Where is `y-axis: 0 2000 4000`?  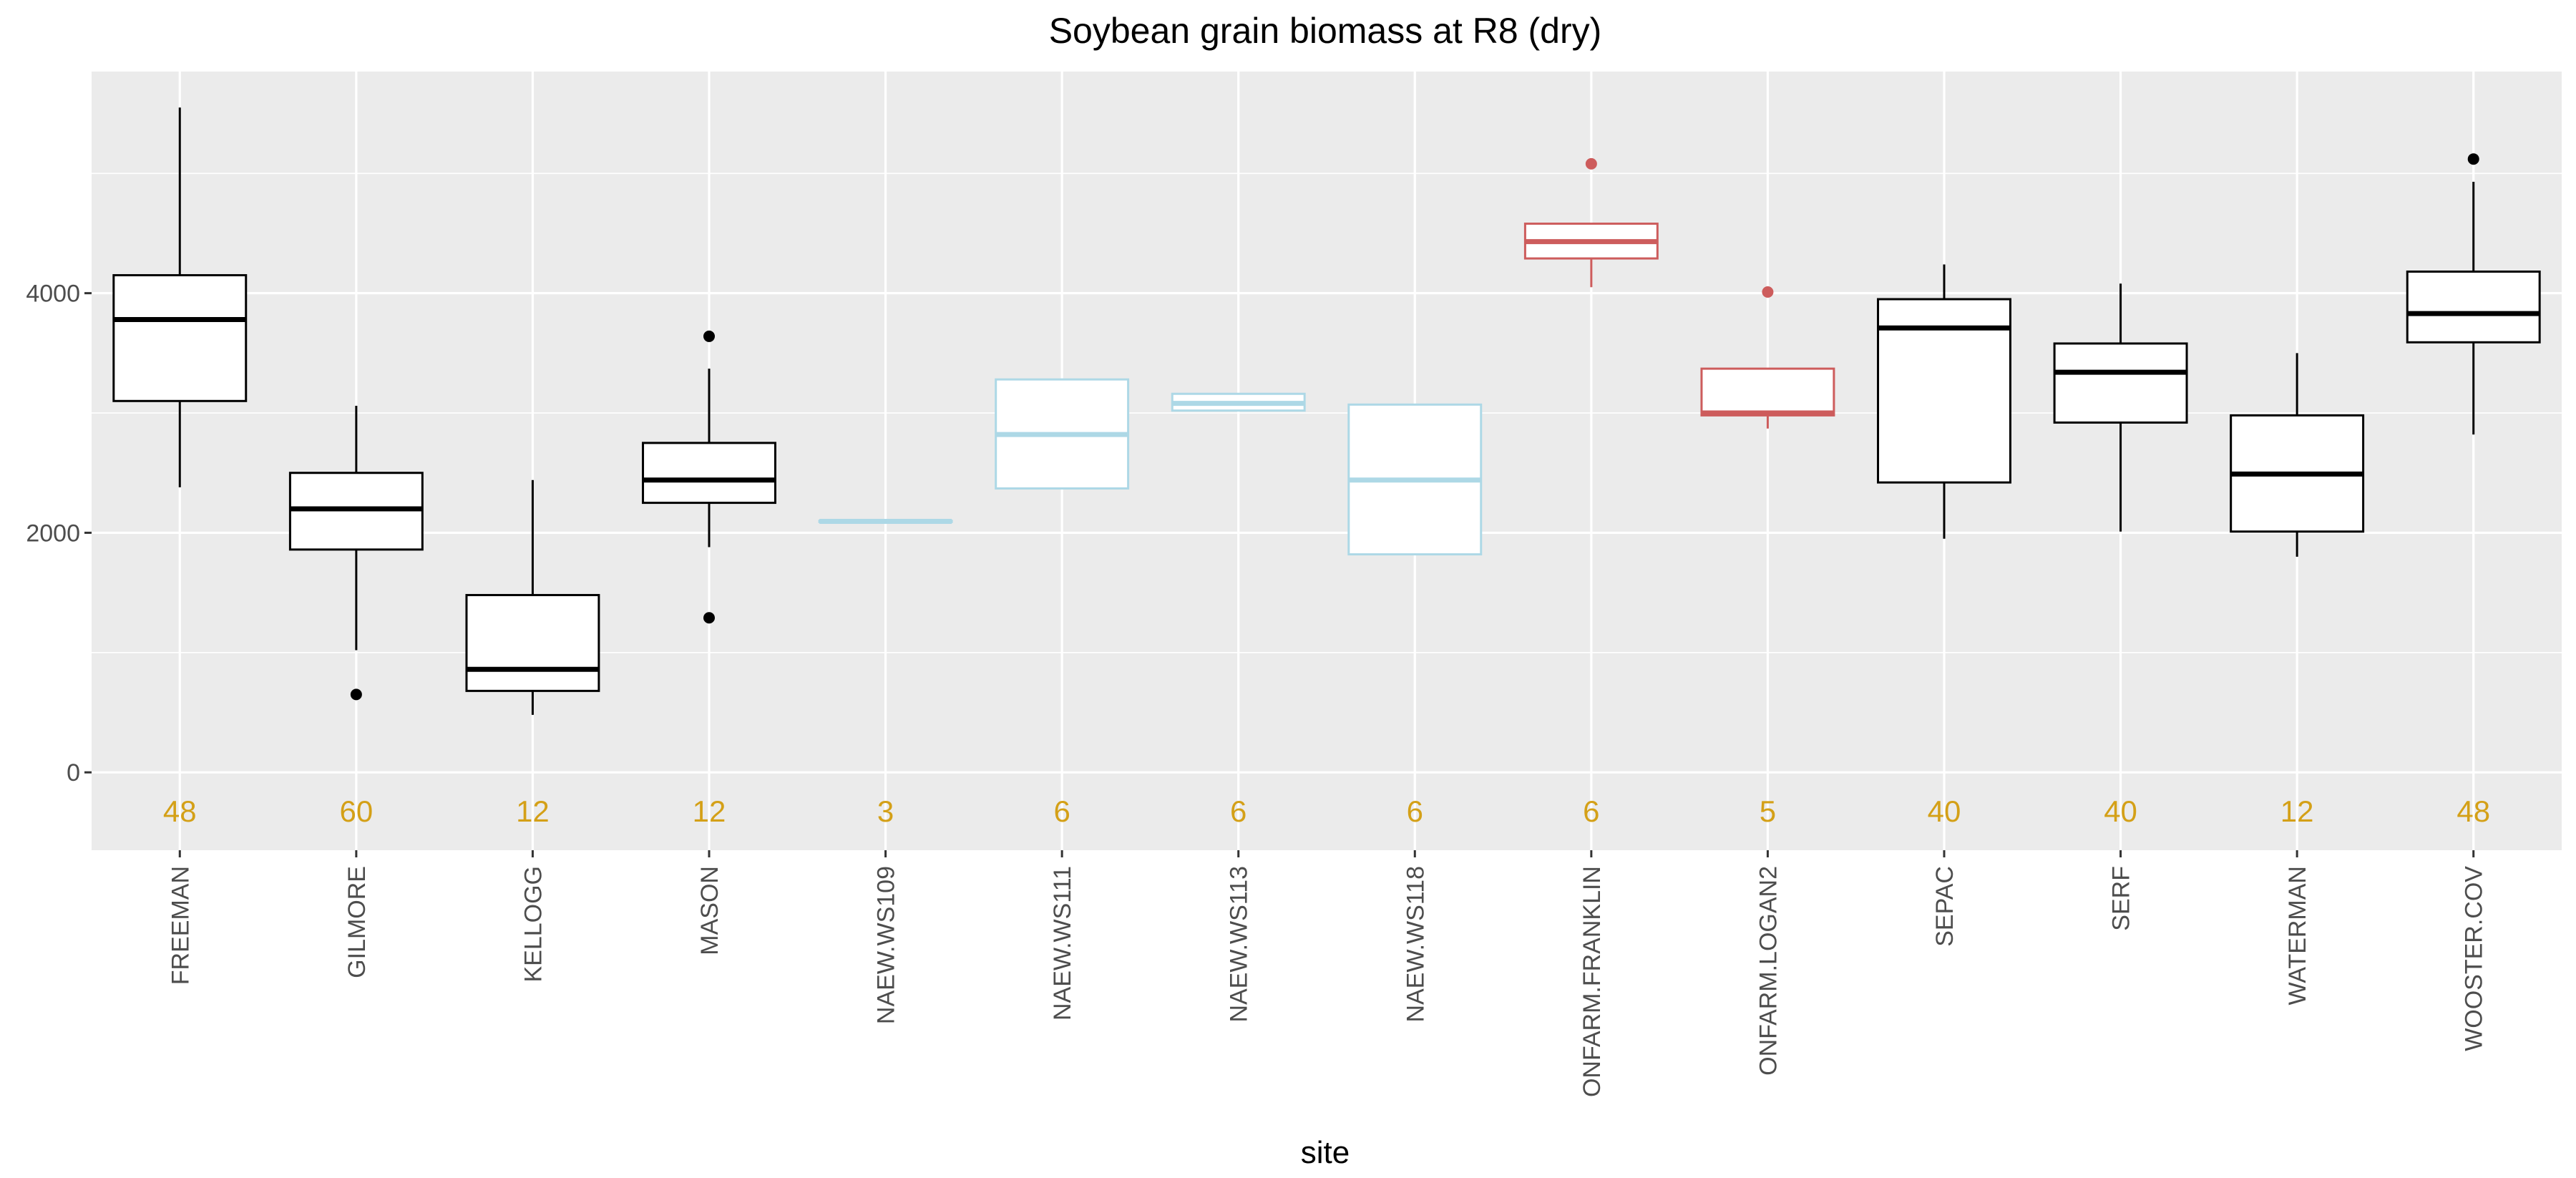 y-axis: 0 2000 4000 is located at coordinates (59, 534).